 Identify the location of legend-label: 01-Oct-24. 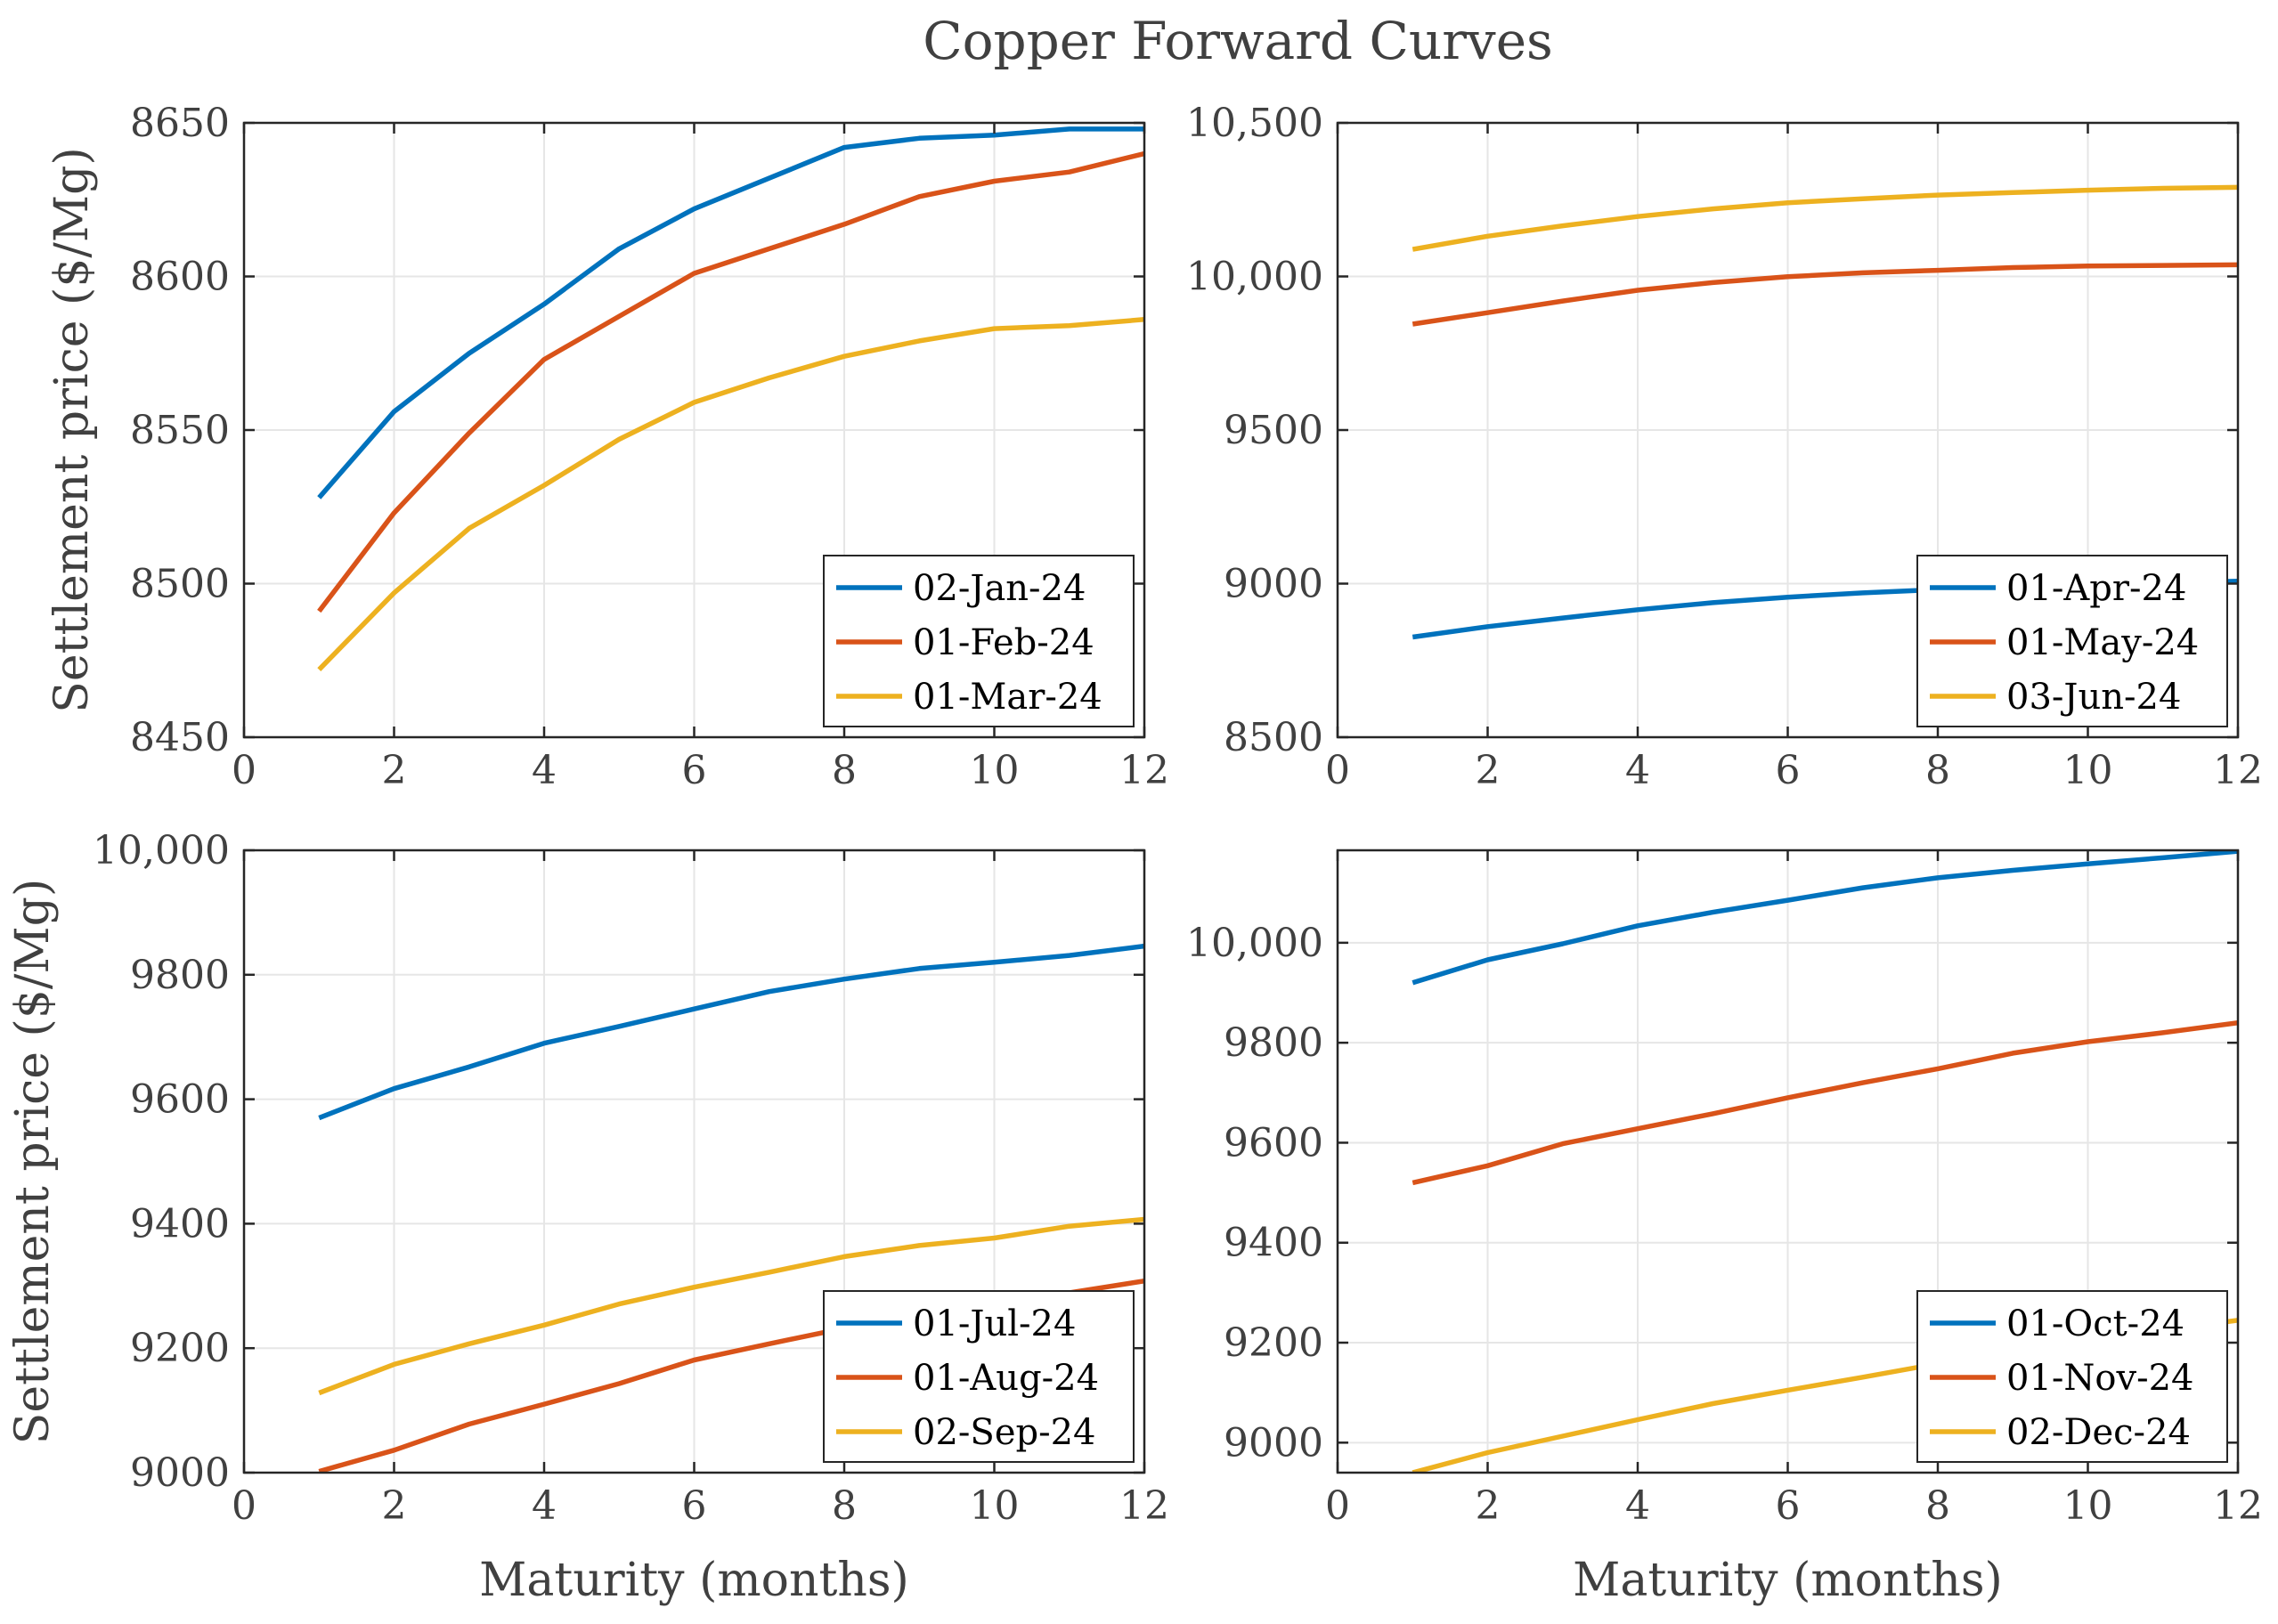
(2095, 1323).